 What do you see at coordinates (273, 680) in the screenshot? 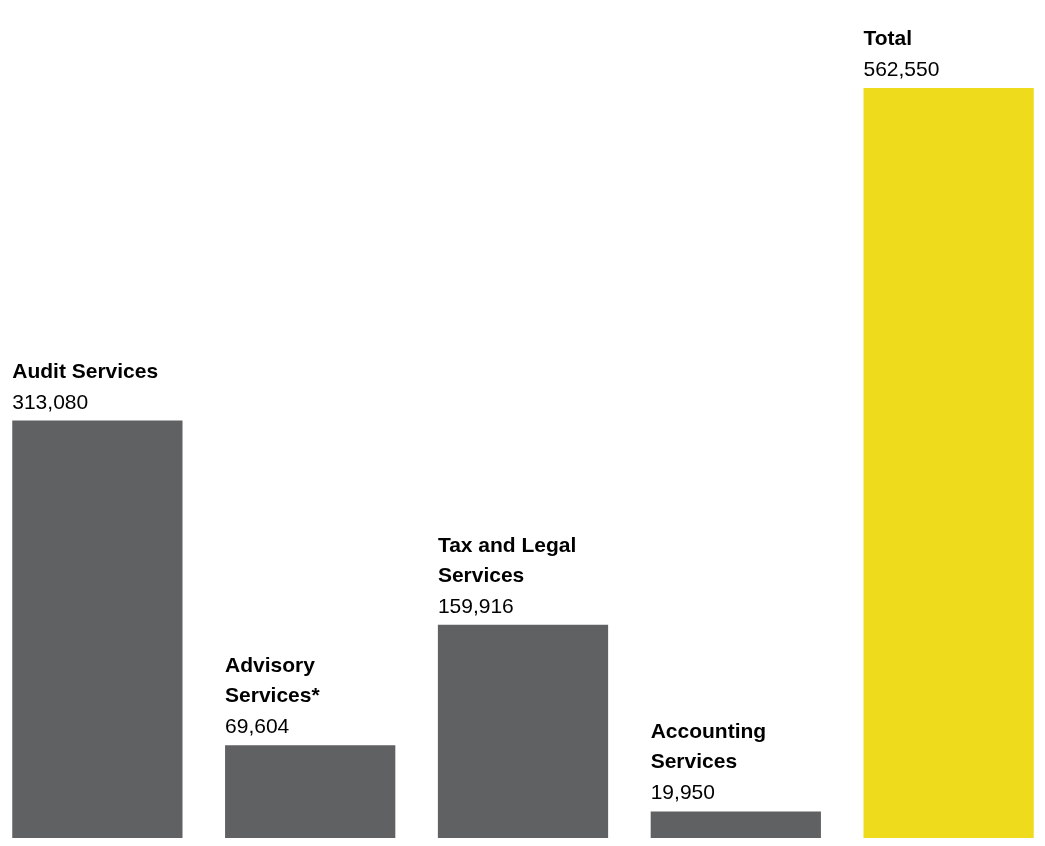
I see `x-tick-label: Advisory Services*` at bounding box center [273, 680].